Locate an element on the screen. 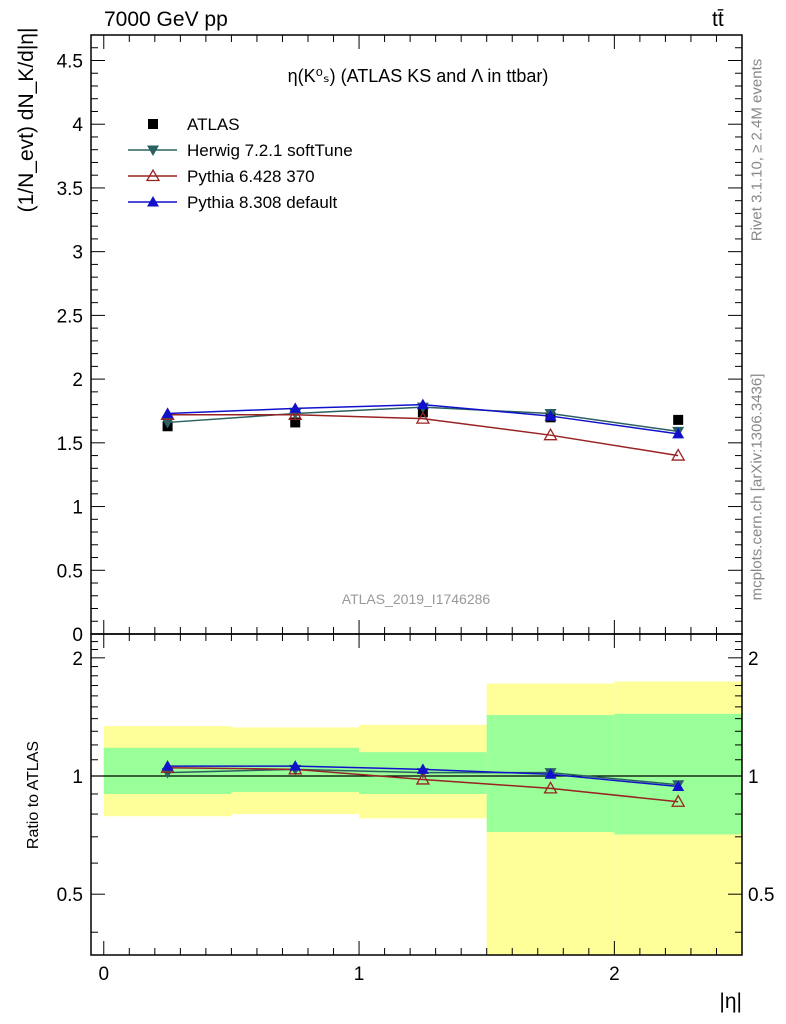 This screenshot has height=1024, width=786. ratio-y-tick-label: 2 is located at coordinates (77, 659).